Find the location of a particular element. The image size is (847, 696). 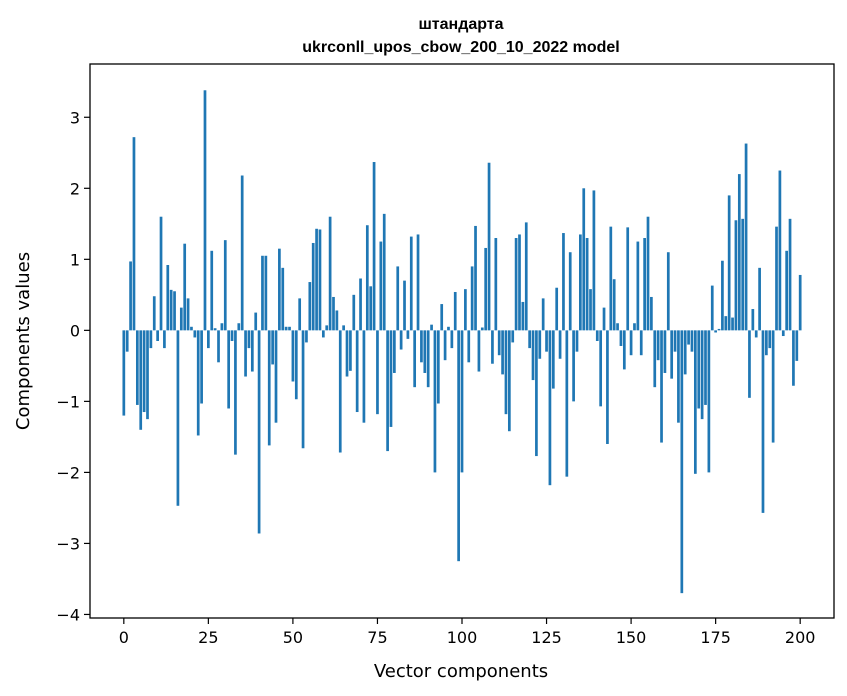

x-tick-label: 125 is located at coordinates (546, 637).